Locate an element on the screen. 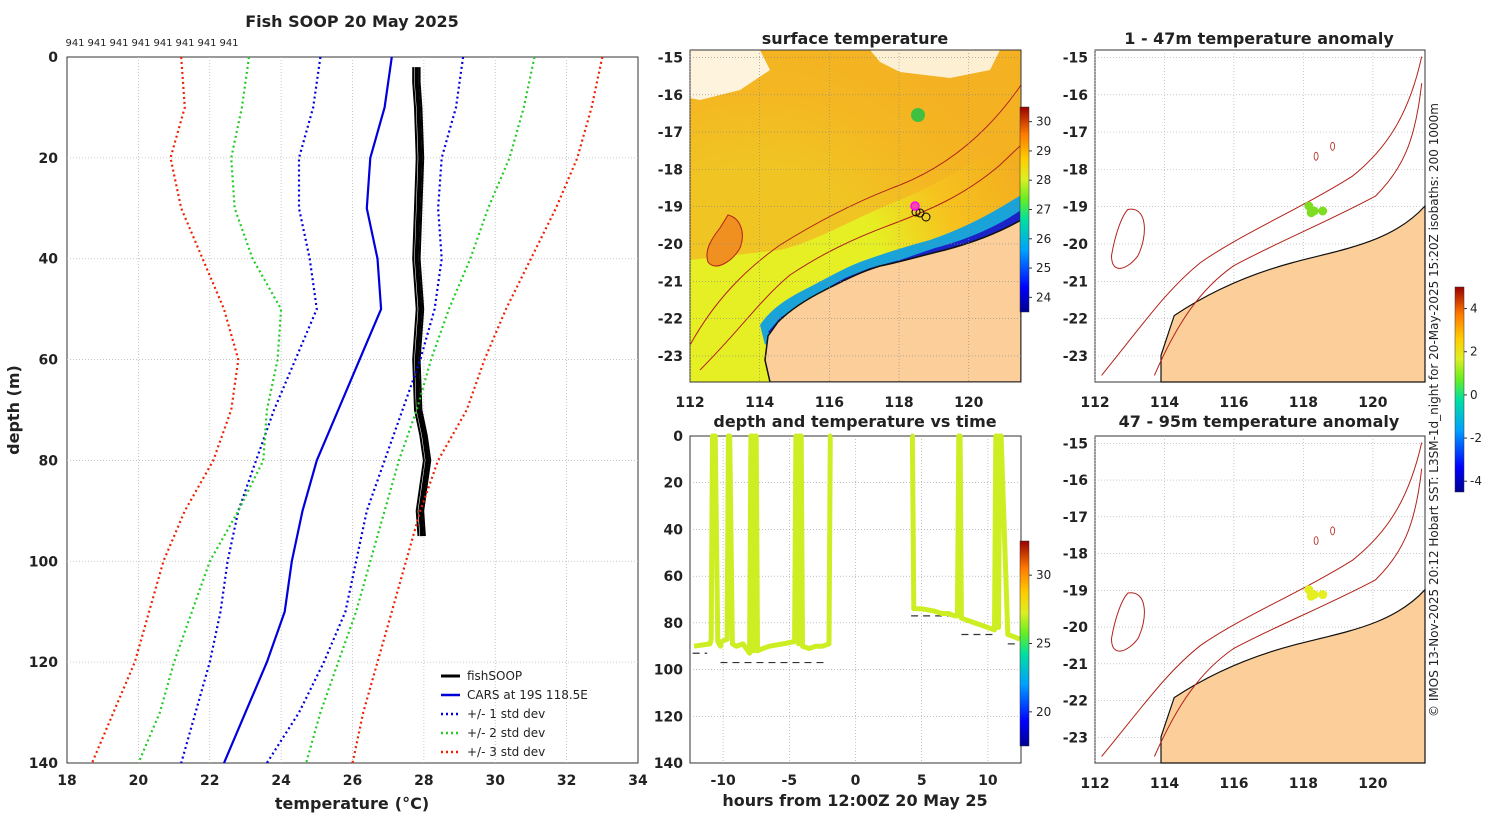  anomaly-shallow-x-tick: 116 is located at coordinates (1233, 403).